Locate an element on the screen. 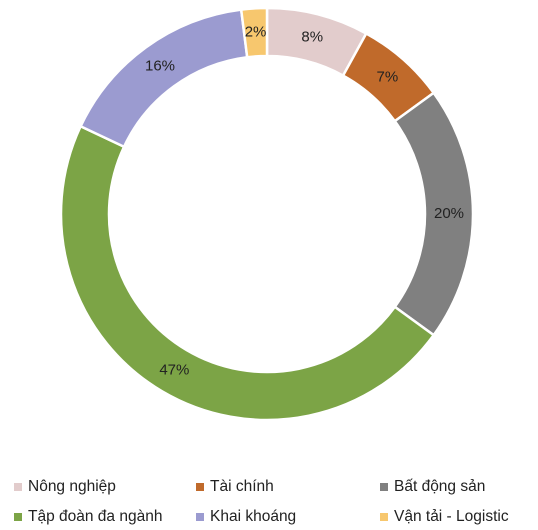 The height and width of the screenshot is (530, 538). legend-label: Khai khoáng is located at coordinates (253, 516).